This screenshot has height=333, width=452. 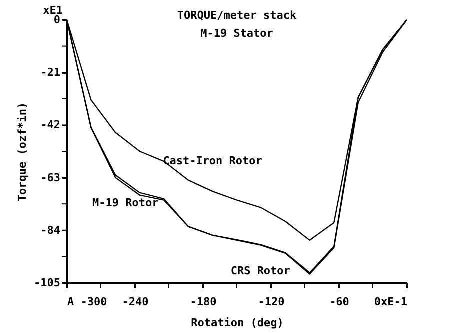 What do you see at coordinates (50, 73) in the screenshot?
I see `y-tick-label: -21` at bounding box center [50, 73].